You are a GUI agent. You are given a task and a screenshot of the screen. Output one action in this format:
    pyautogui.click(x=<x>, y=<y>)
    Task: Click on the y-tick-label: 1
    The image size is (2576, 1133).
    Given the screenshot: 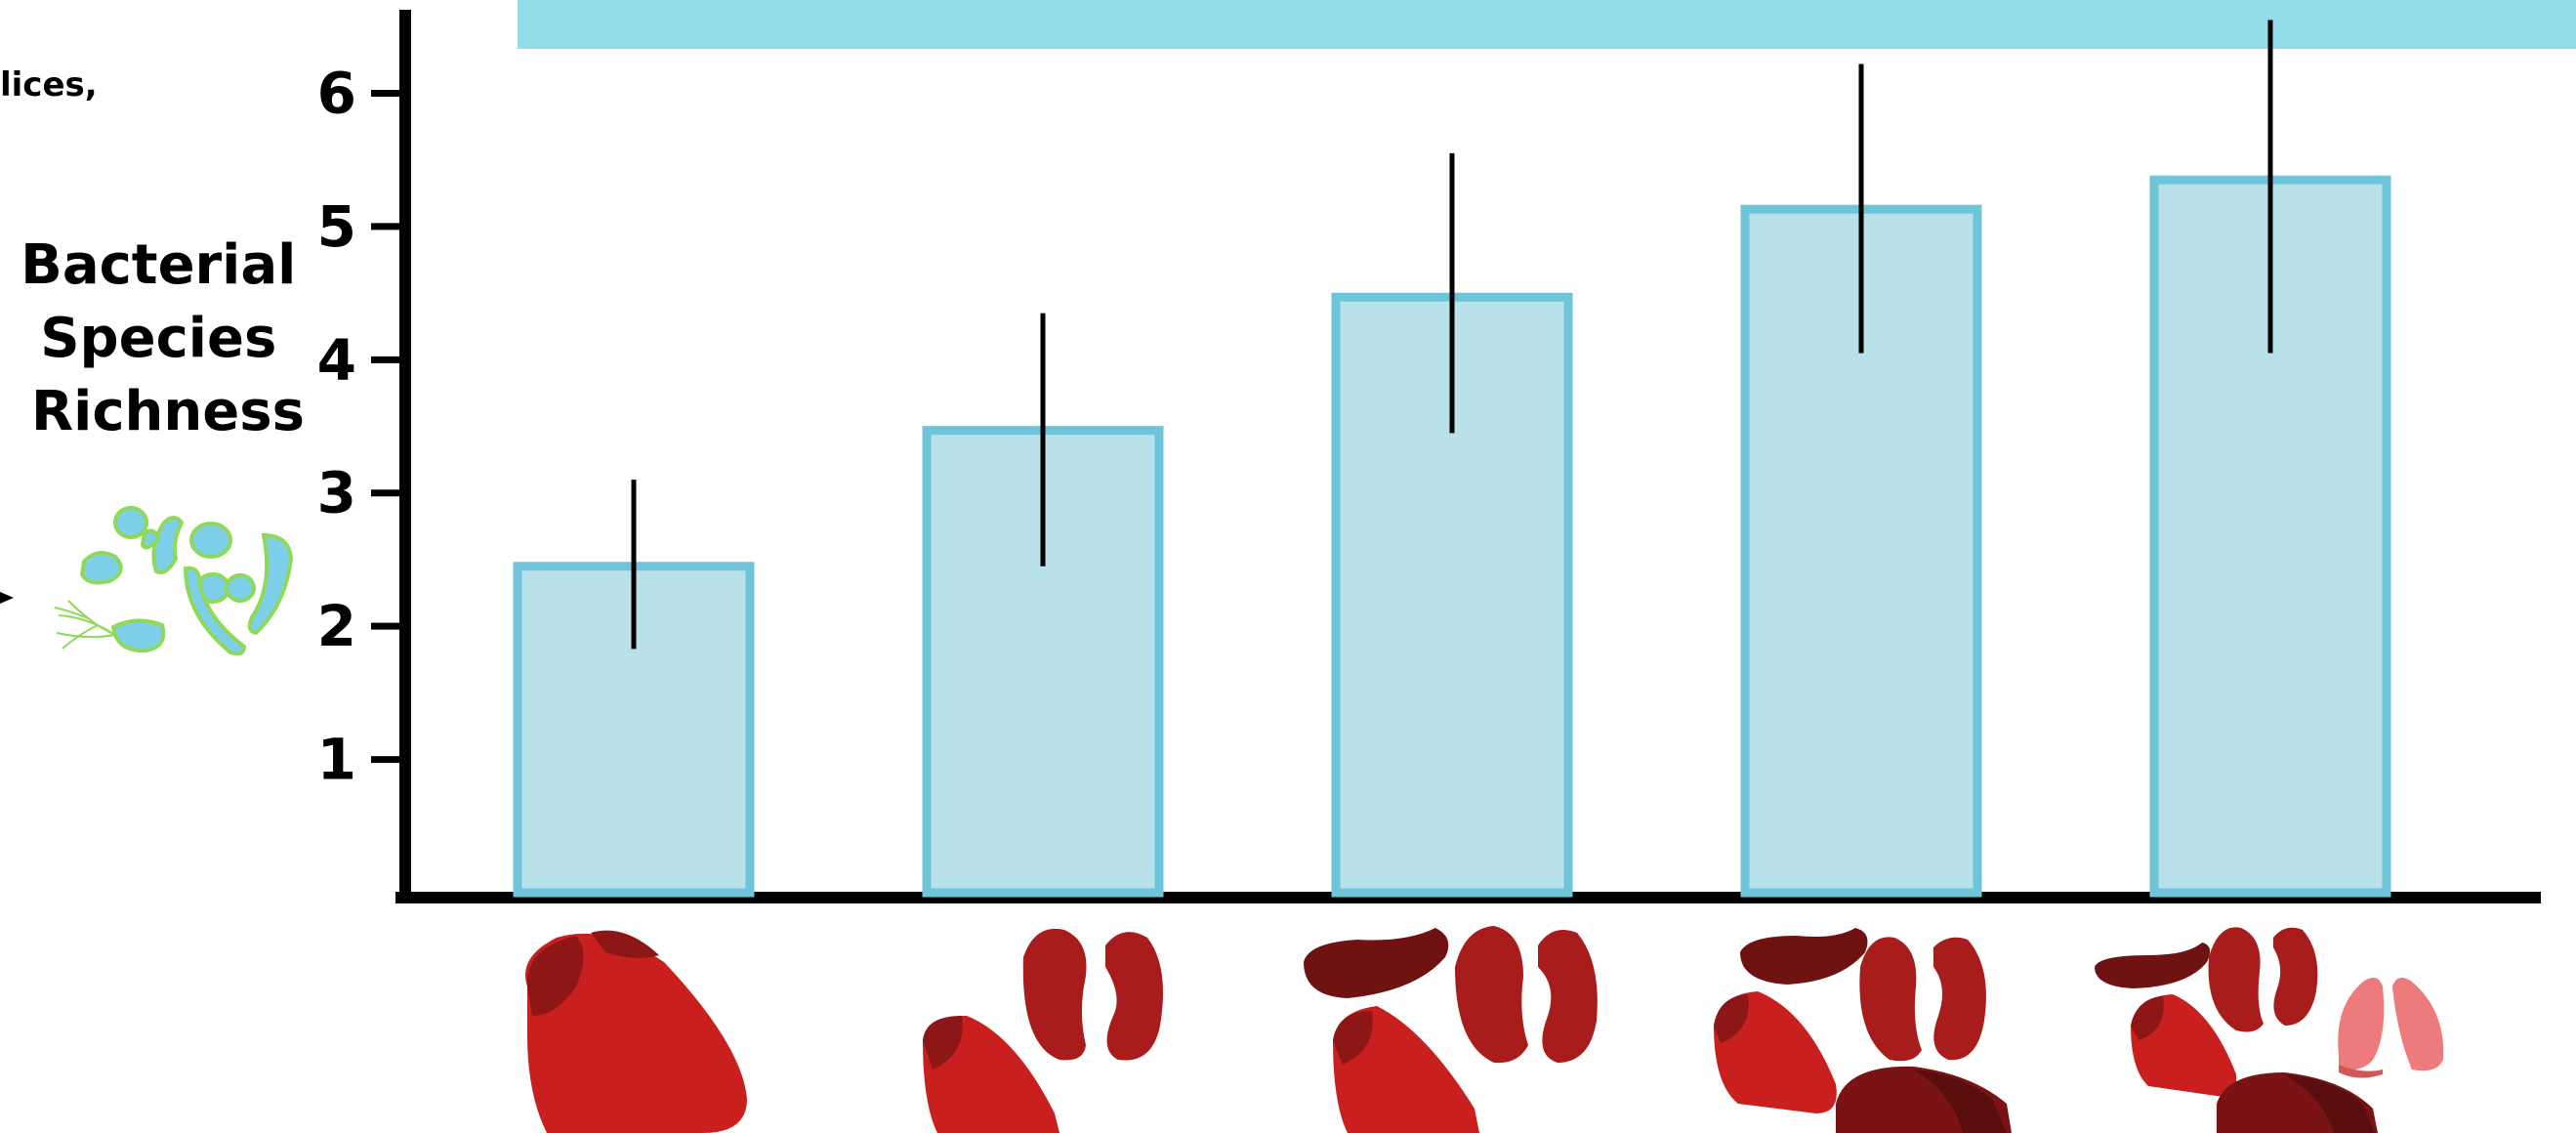 What is the action you would take?
    pyautogui.click(x=336, y=760)
    